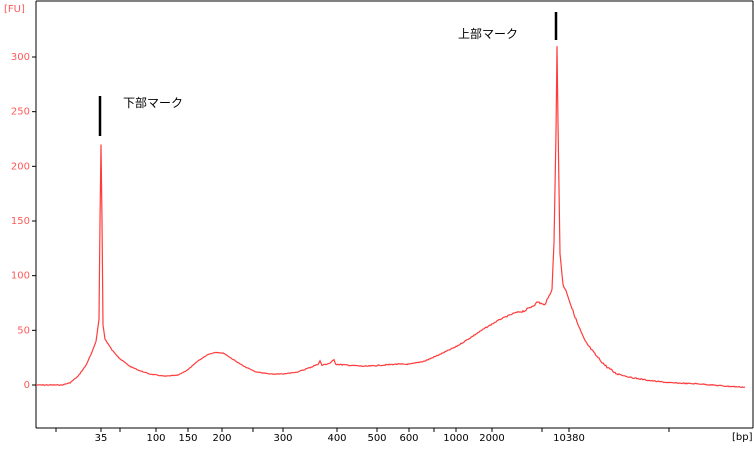 The height and width of the screenshot is (456, 754). Describe the element at coordinates (491, 438) in the screenshot. I see `x-tick-label-2000: 2000` at that location.